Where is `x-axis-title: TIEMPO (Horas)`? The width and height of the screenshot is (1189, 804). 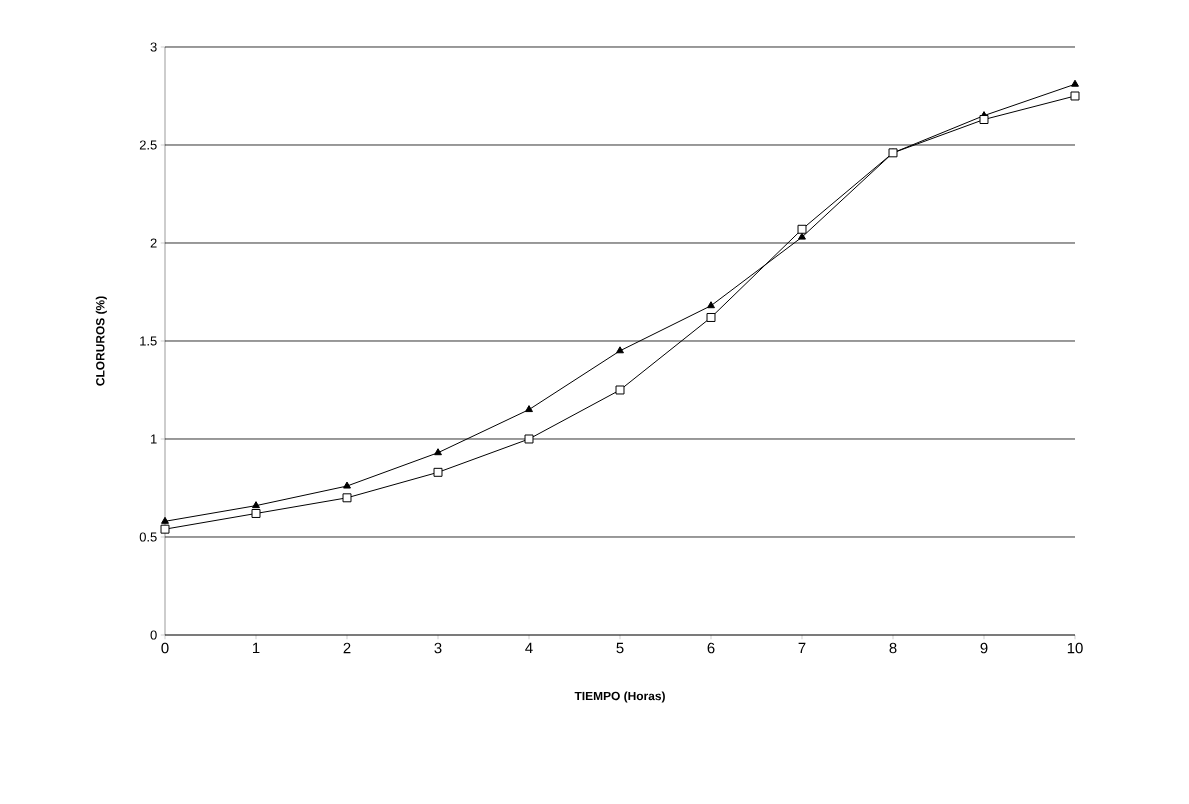
x-axis-title: TIEMPO (Horas) is located at coordinates (619, 697).